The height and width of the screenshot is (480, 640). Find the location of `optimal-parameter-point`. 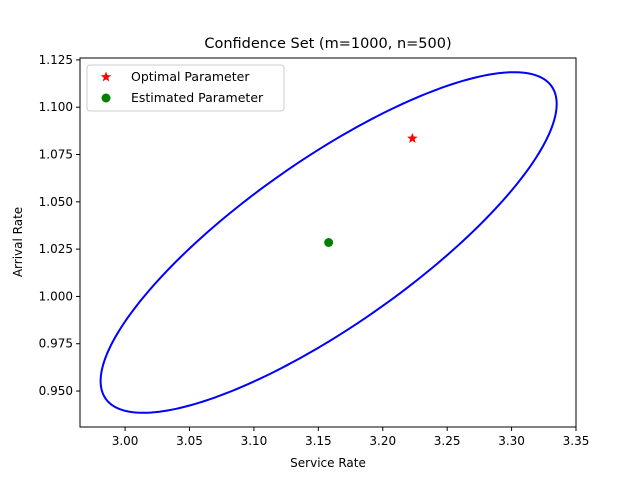

optimal-parameter-point is located at coordinates (412, 137).